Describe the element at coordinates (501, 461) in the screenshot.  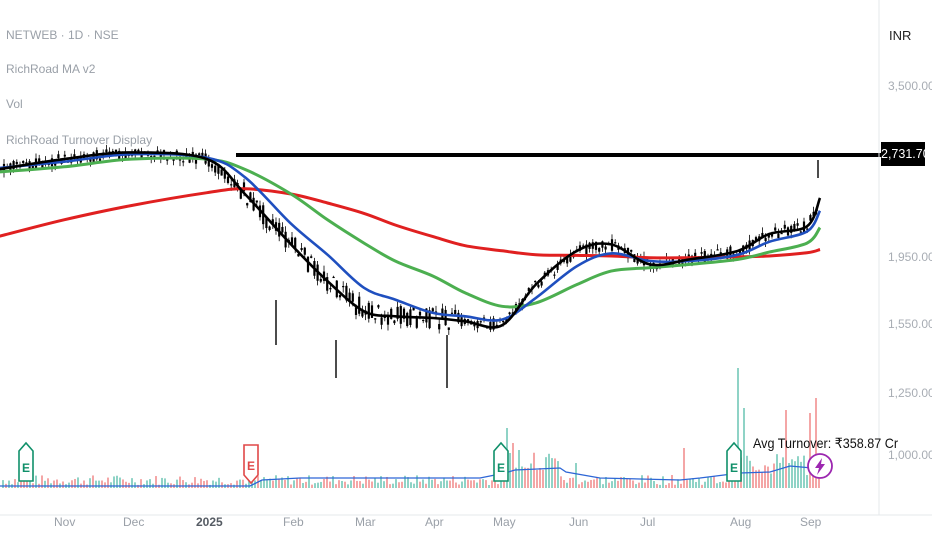
I see `earnings-marker-3: E` at that location.